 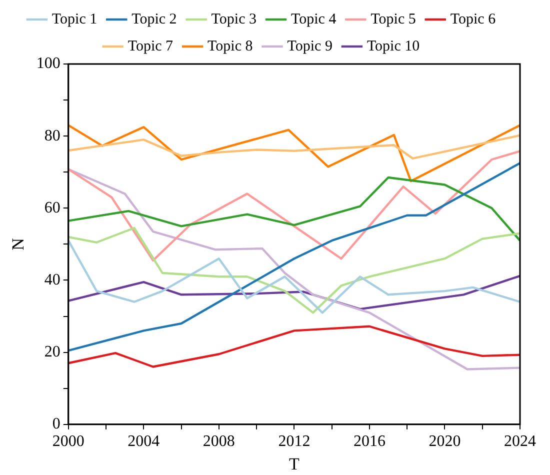 I want to click on y-axis-title: N, so click(x=18, y=244).